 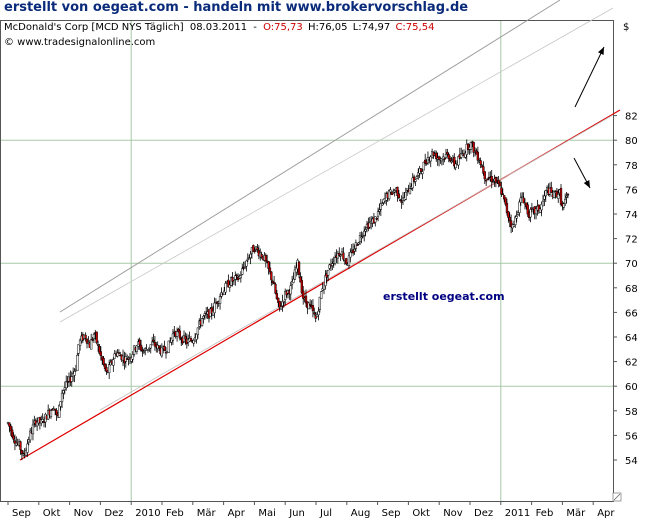 What do you see at coordinates (325, 513) in the screenshot?
I see `x-tick-label: Jul` at bounding box center [325, 513].